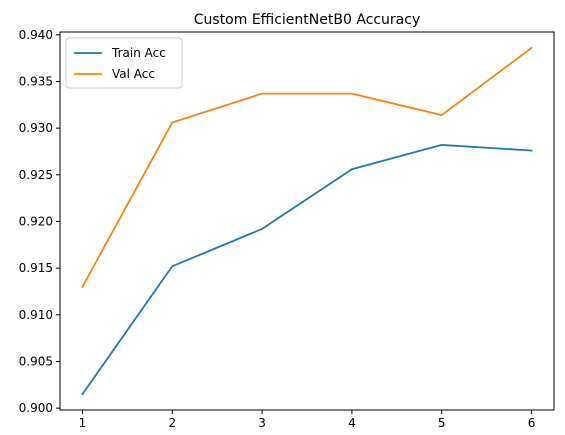 The height and width of the screenshot is (435, 565). Describe the element at coordinates (36, 175) in the screenshot. I see `y-tick-label: 0.925` at that location.